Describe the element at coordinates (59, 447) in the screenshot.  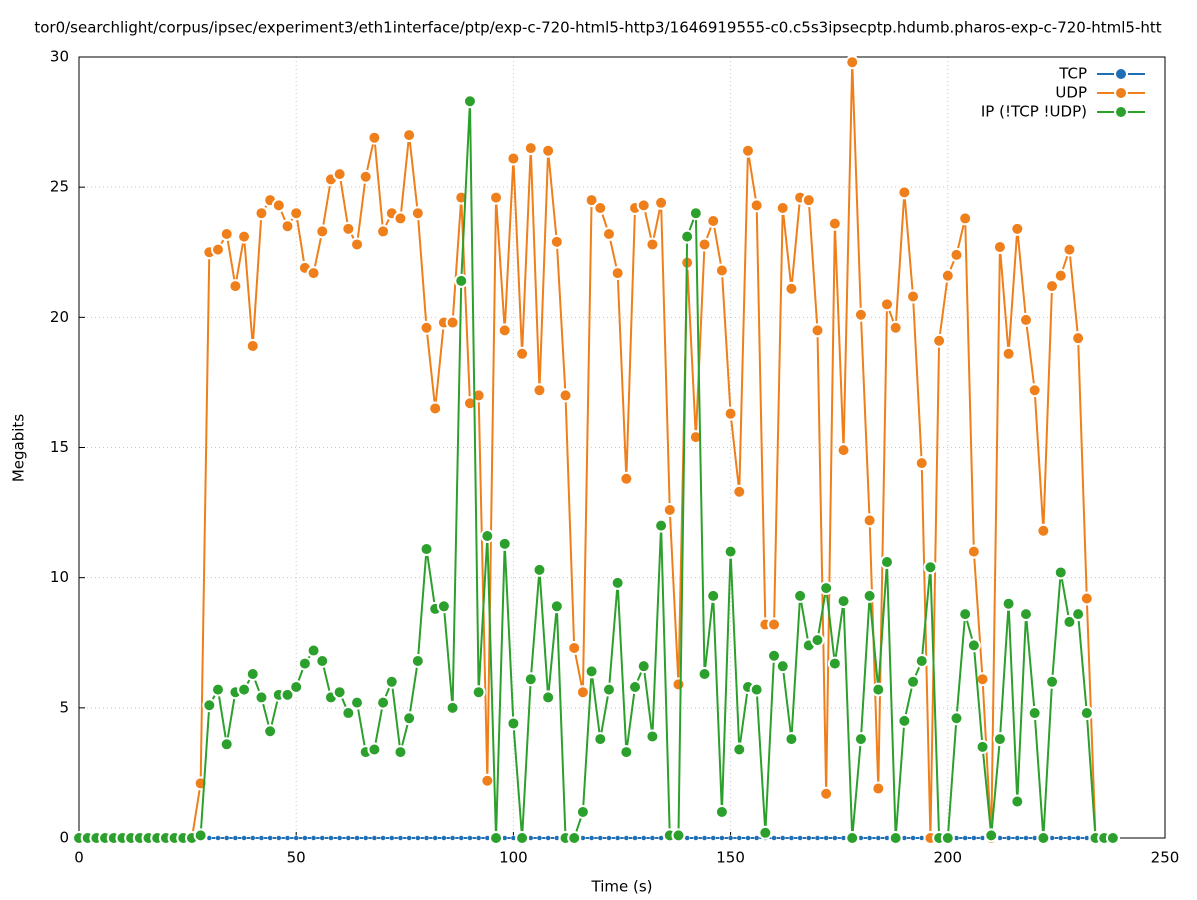
I see `y-tick-label: 15` at that location.